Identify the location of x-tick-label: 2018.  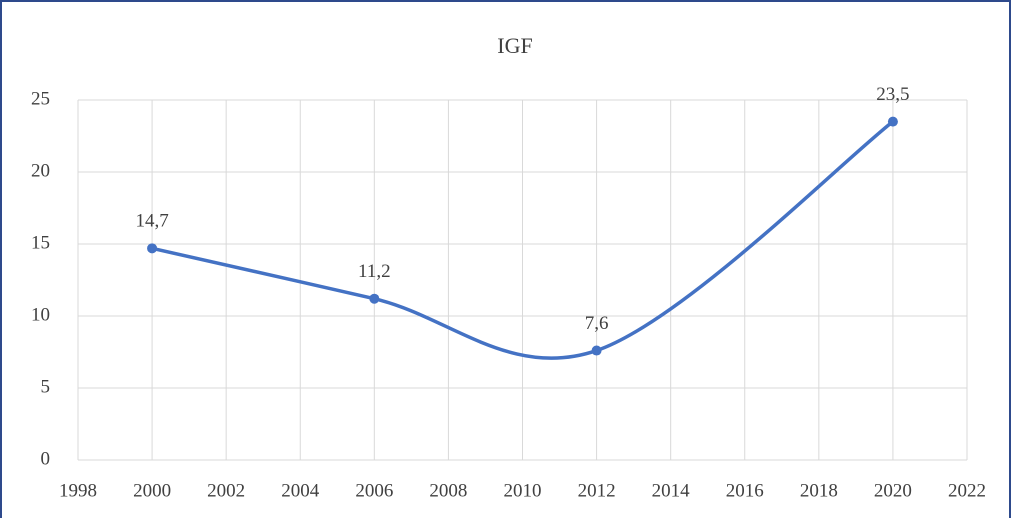
(819, 490).